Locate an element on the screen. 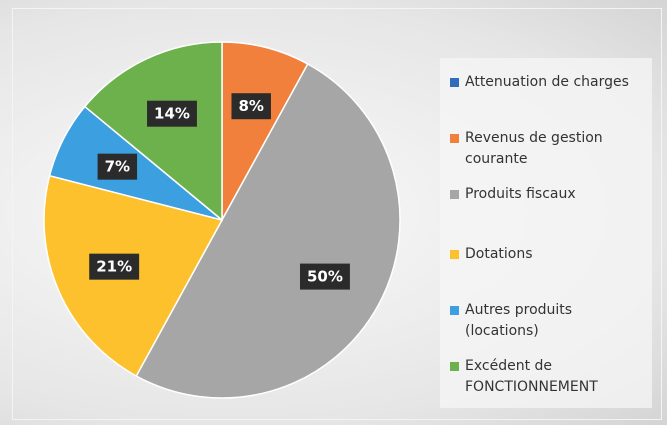 This screenshot has height=425, width=667. data-label-text: 50% is located at coordinates (325, 277).